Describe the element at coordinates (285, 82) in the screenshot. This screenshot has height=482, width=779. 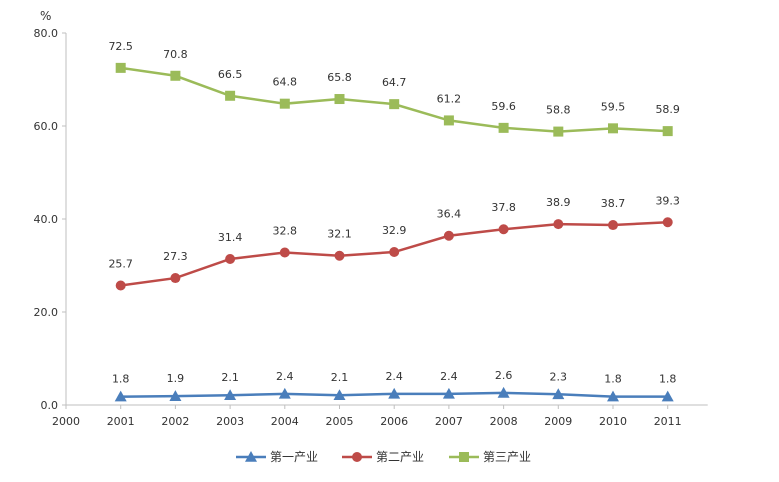
I see `data-label-tertiary: 64.8` at that location.